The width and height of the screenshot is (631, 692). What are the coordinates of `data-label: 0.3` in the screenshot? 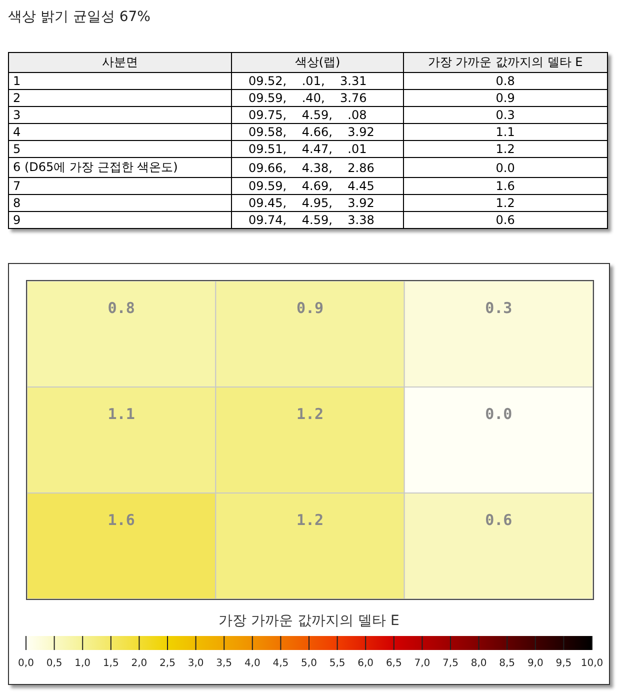 It's located at (498, 308).